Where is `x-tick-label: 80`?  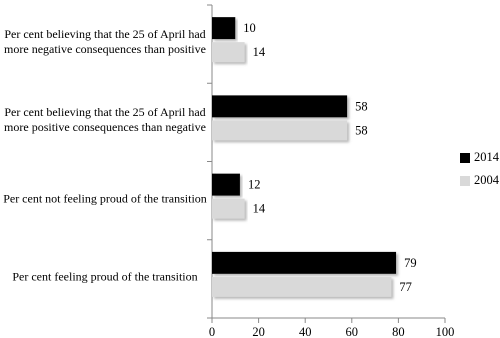
x-tick-label: 80 is located at coordinates (398, 331).